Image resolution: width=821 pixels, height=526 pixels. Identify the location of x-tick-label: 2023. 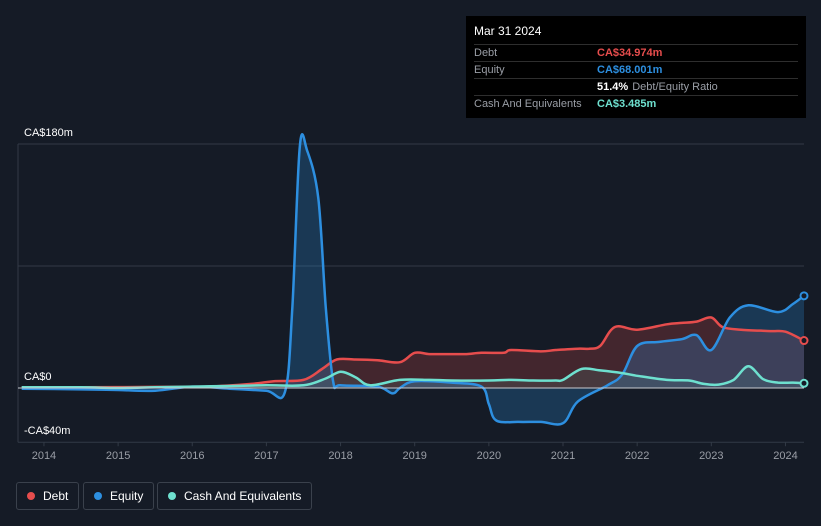
(711, 456).